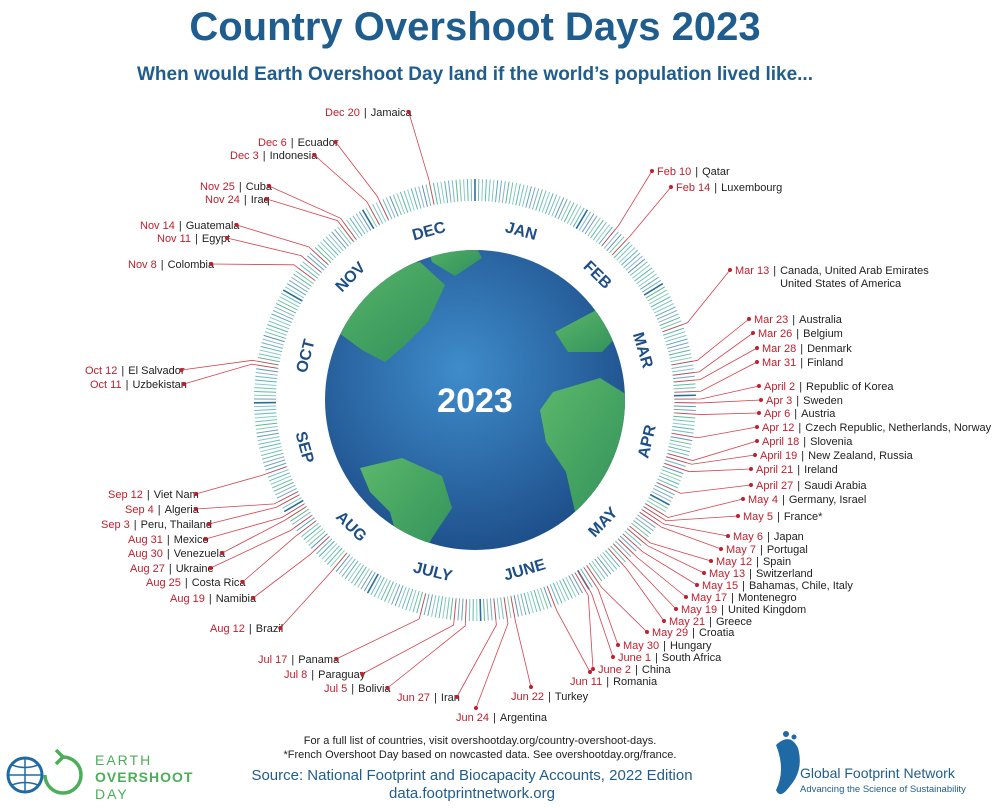  I want to click on overshoot-date: Mar 31, so click(779, 363).